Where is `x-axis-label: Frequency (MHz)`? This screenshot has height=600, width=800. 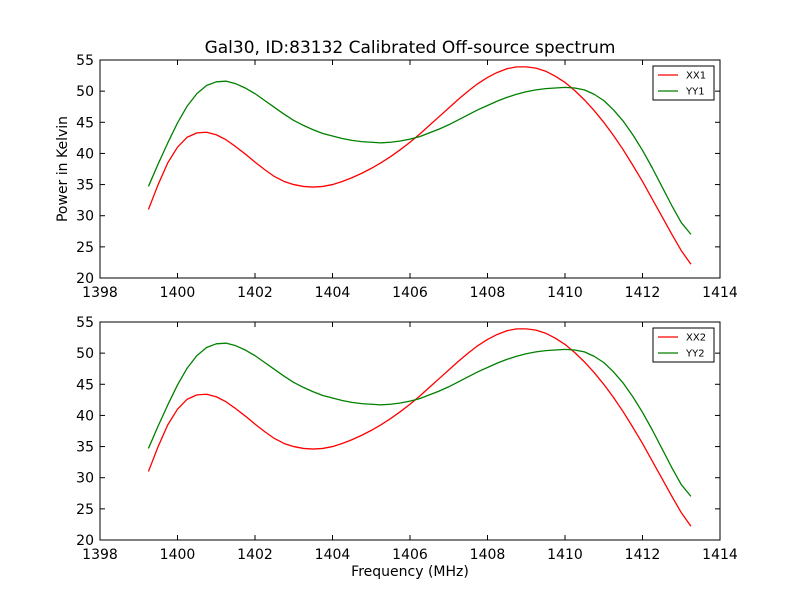
x-axis-label: Frequency (MHz) is located at coordinates (410, 572).